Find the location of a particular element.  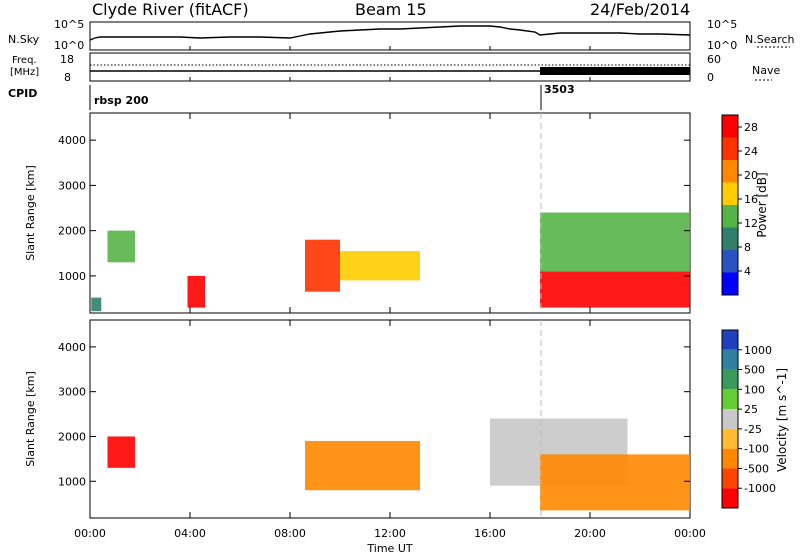

nsearch-label: N.Search is located at coordinates (770, 39).